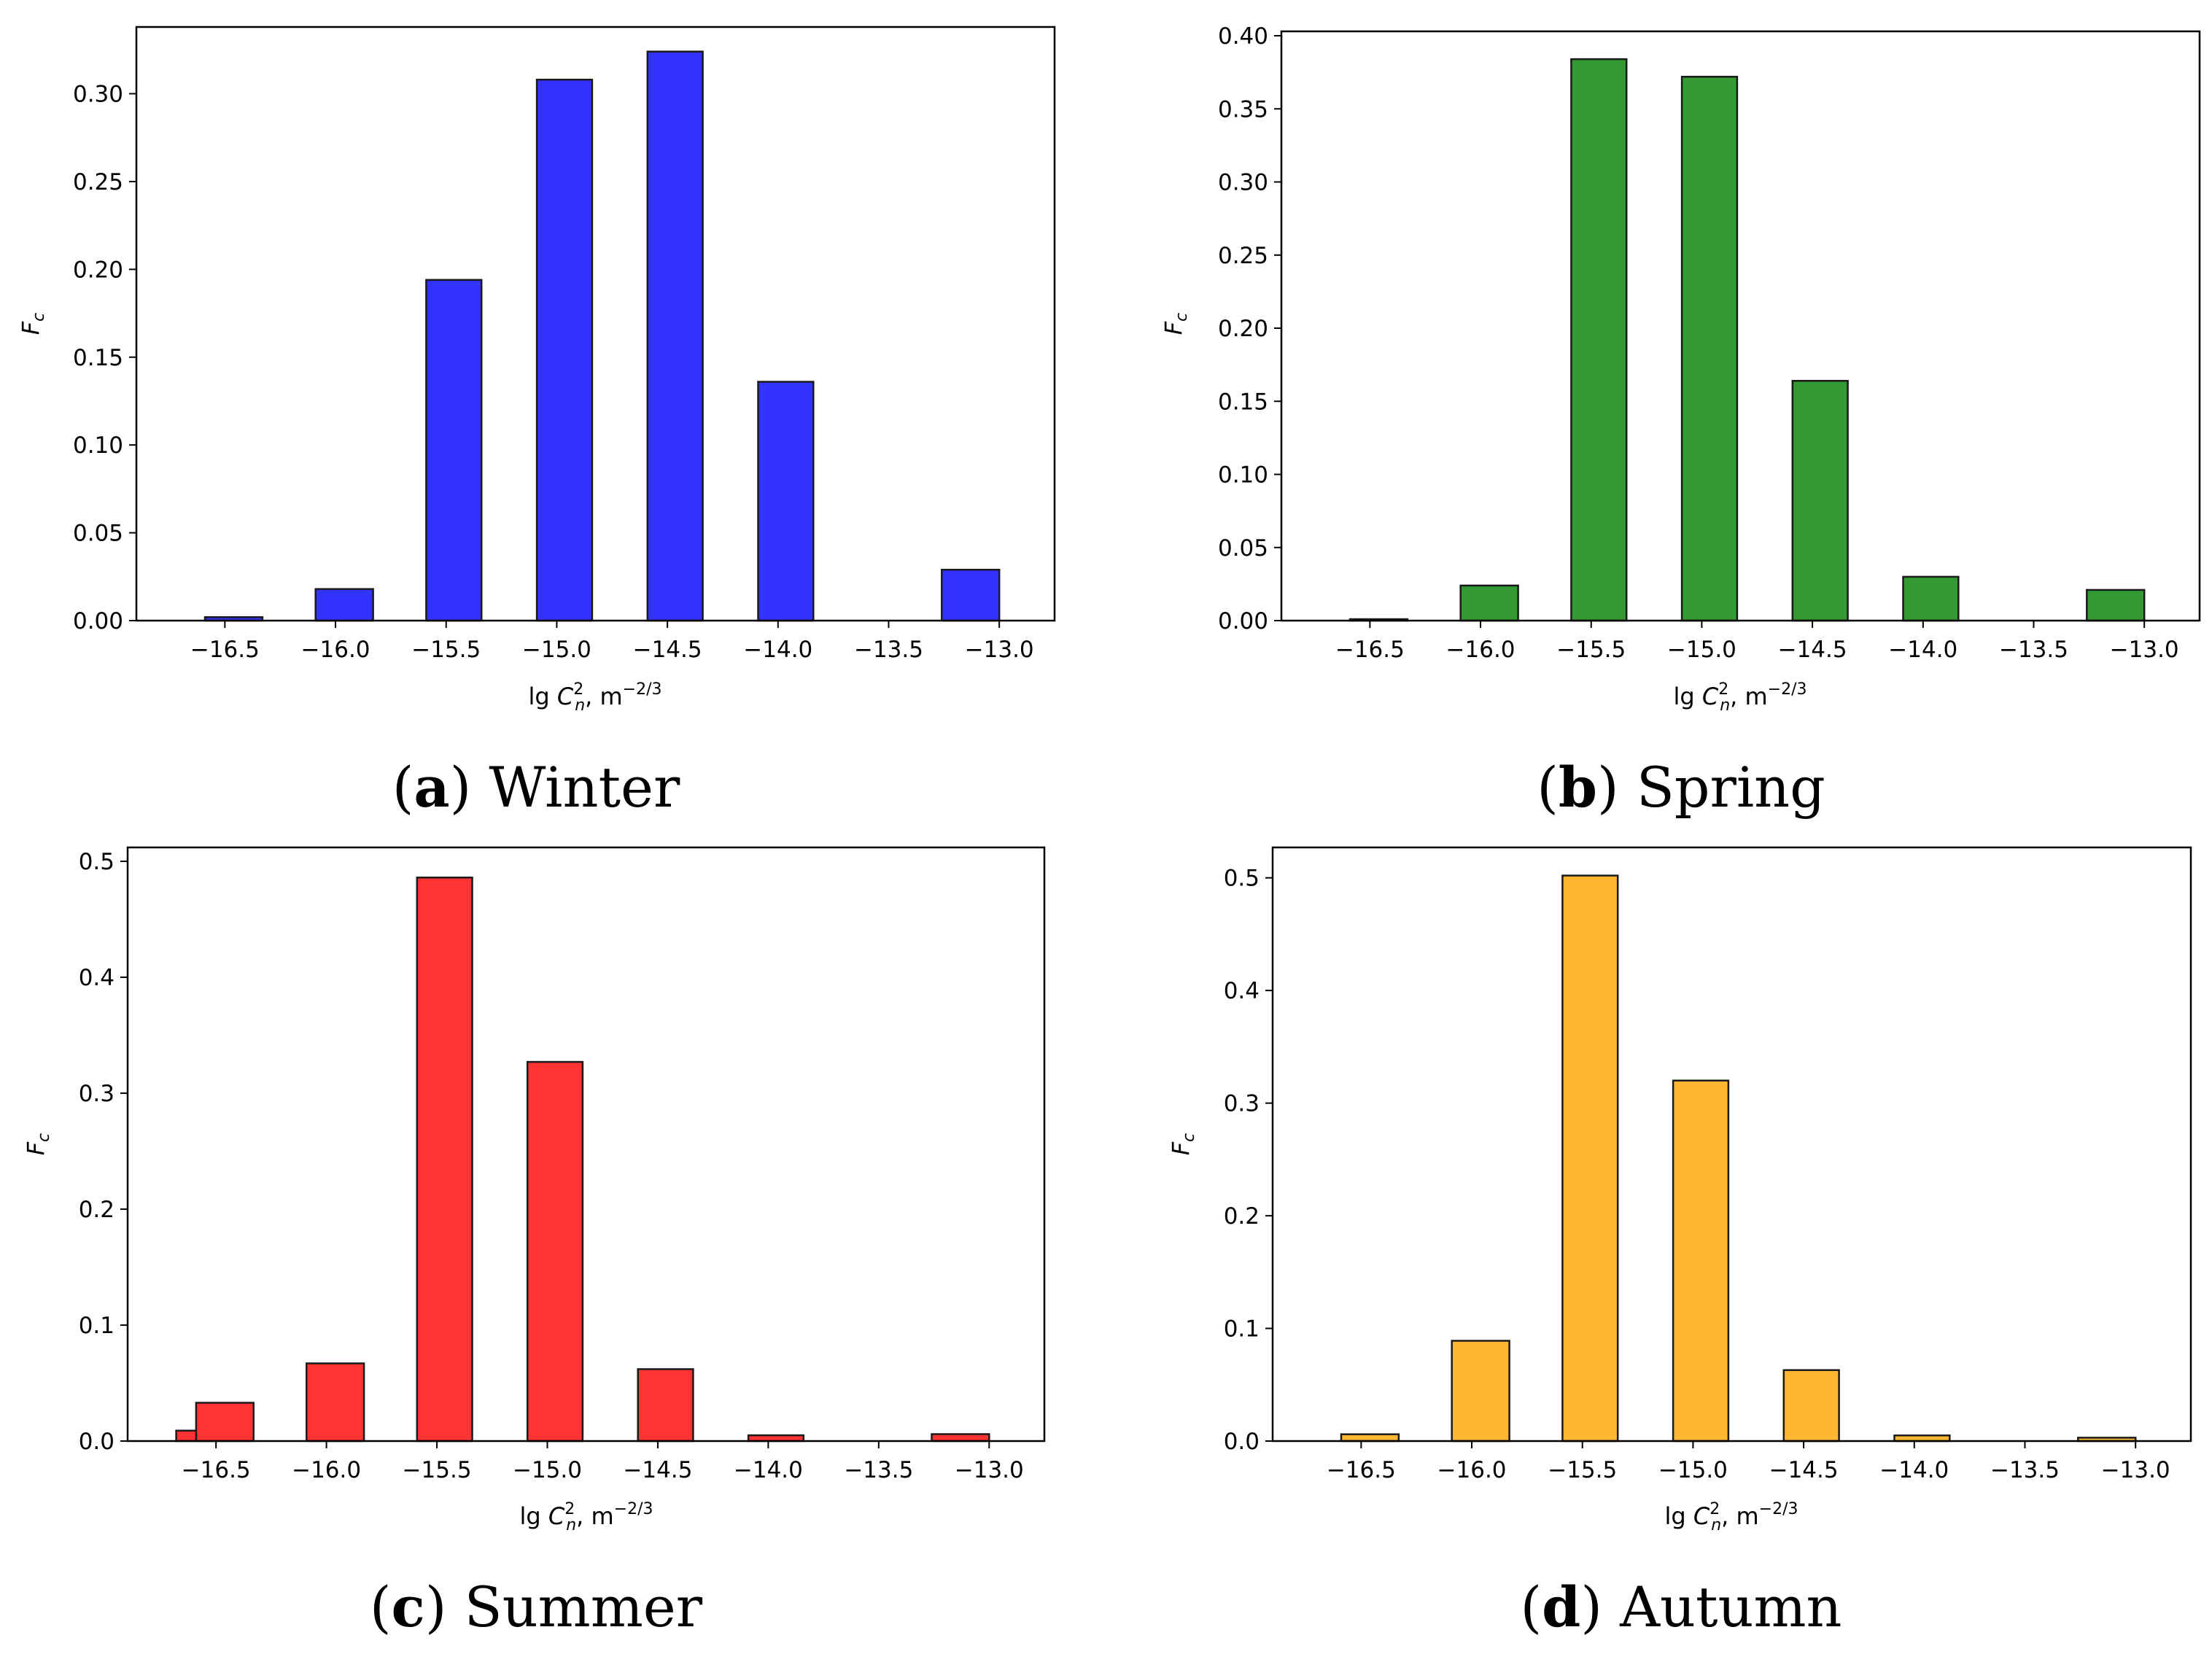 The image size is (2212, 1654). I want to click on panel-b-y-axis-label: Fc, so click(1176, 324).